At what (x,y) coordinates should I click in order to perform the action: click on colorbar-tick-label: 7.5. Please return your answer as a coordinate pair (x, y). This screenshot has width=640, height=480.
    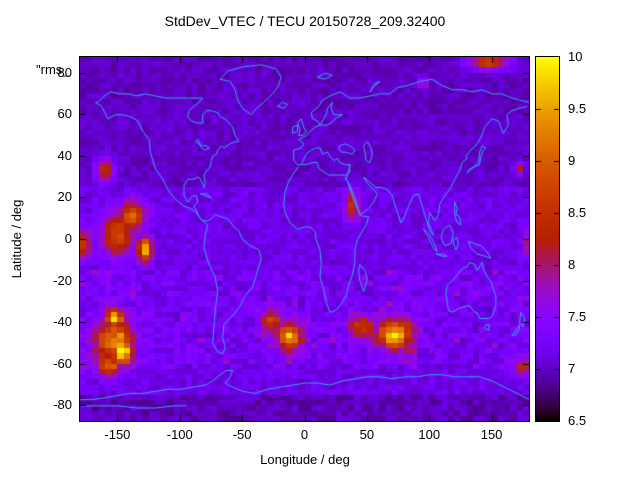
    Looking at the image, I should click on (577, 316).